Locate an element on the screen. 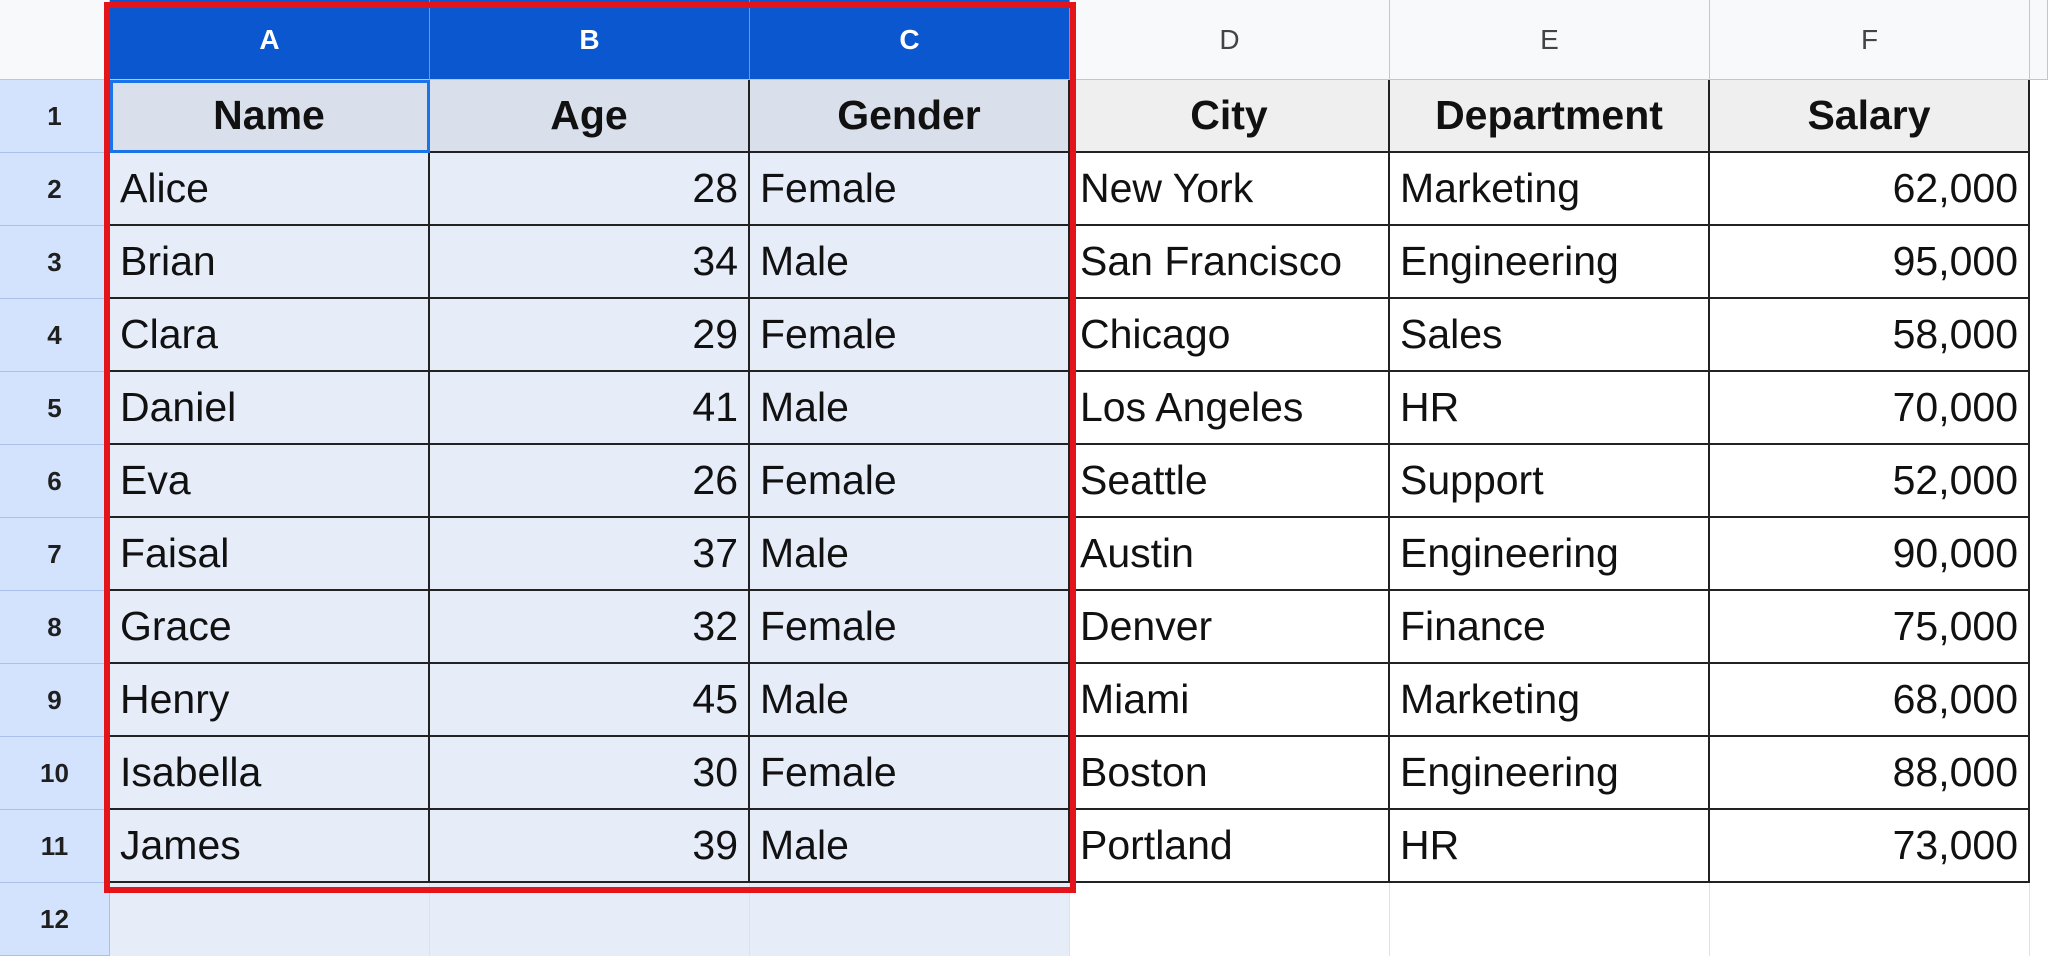 This screenshot has width=2048, height=956. header-cell: Salary is located at coordinates (1870, 116).